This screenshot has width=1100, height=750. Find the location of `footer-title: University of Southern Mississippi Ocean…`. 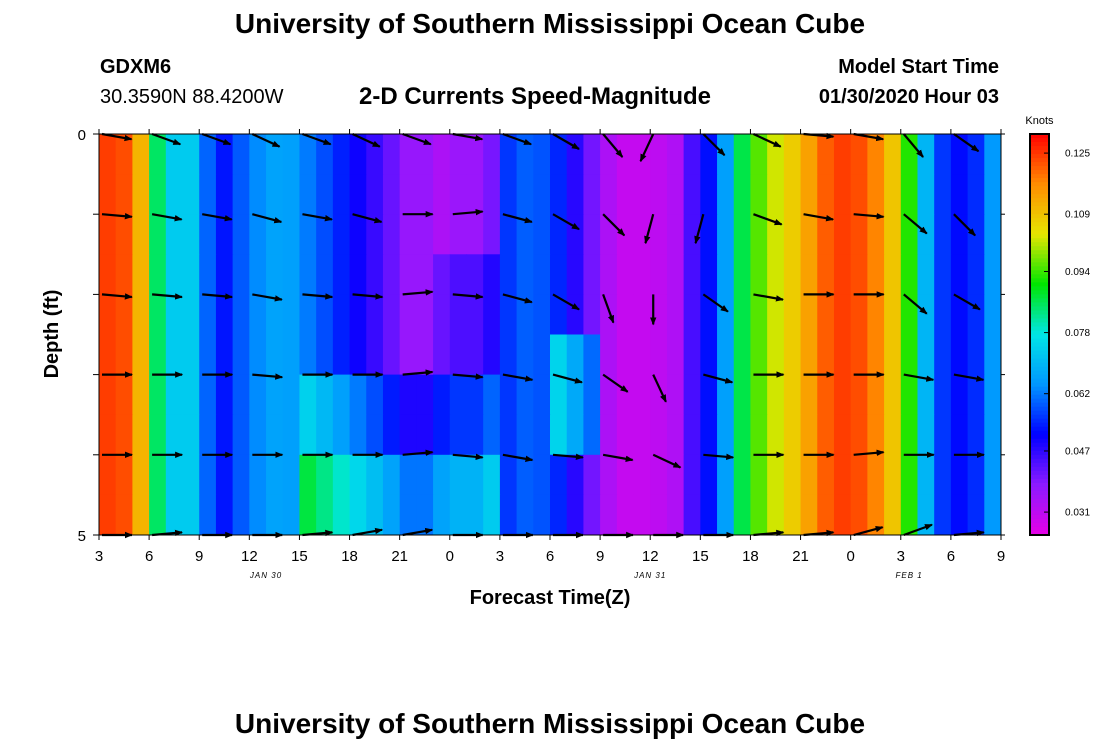

footer-title: University of Southern Mississippi Ocean… is located at coordinates (550, 723).